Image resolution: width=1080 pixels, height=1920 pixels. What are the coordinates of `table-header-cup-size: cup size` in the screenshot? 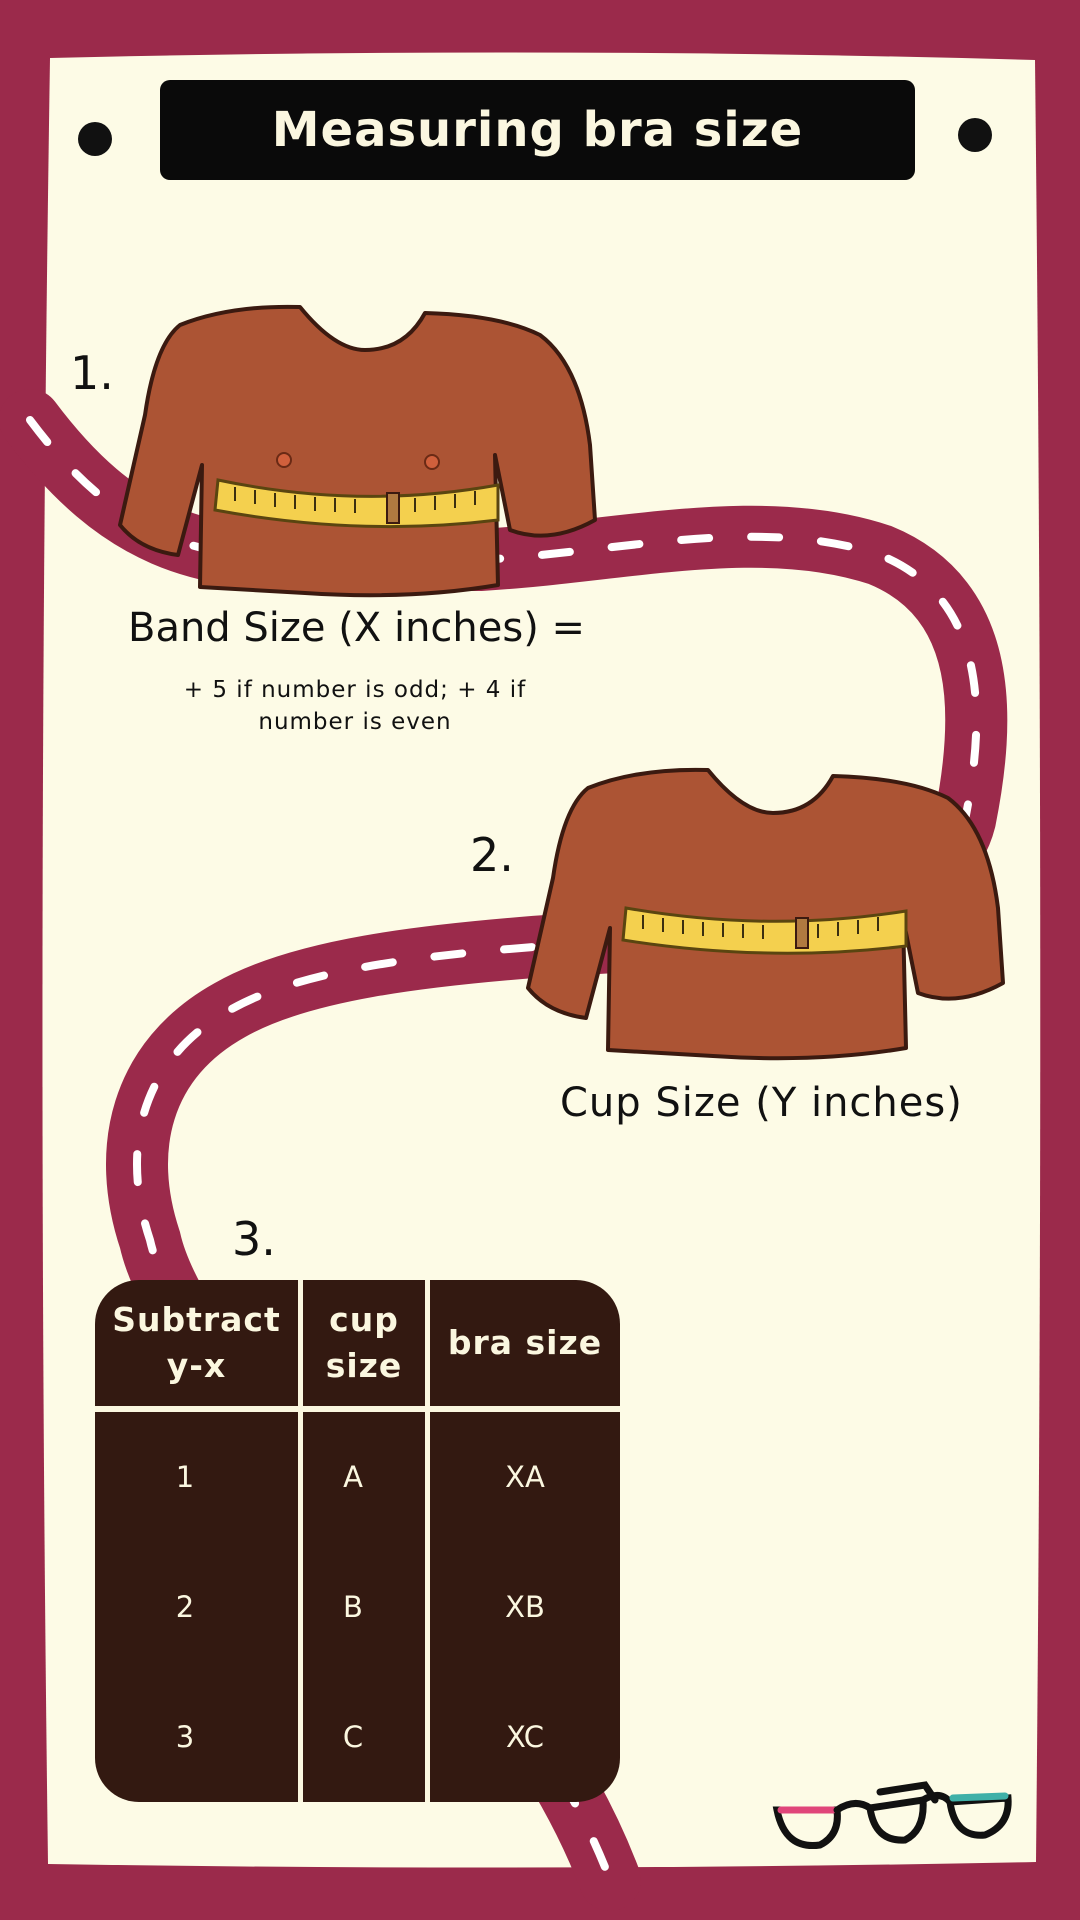 It's located at (364, 1342).